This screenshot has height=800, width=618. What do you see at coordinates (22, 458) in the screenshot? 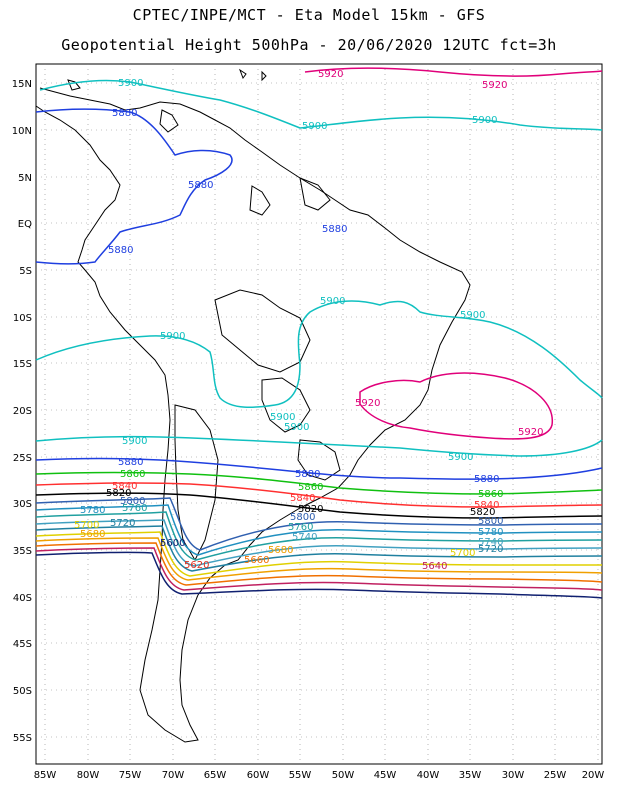
I see `lat-label-25s: 25S` at bounding box center [22, 458].